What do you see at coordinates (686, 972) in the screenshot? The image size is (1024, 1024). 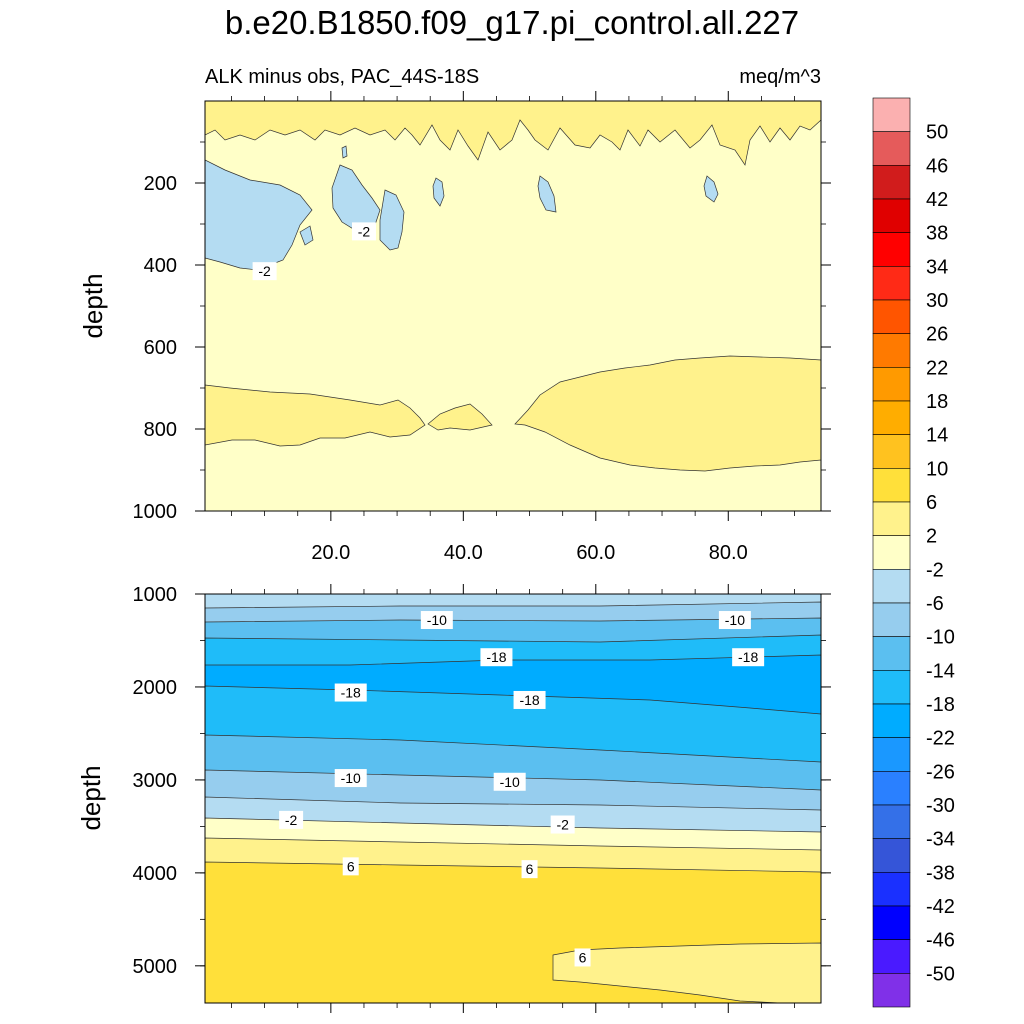 I see `field-band-tongue` at bounding box center [686, 972].